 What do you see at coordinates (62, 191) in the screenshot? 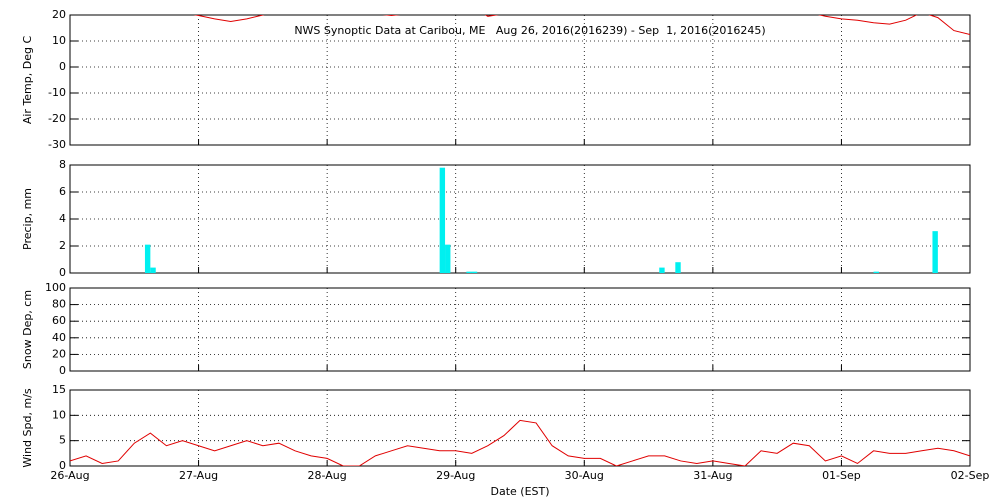
I see `y-tick-label: 6` at bounding box center [62, 191].